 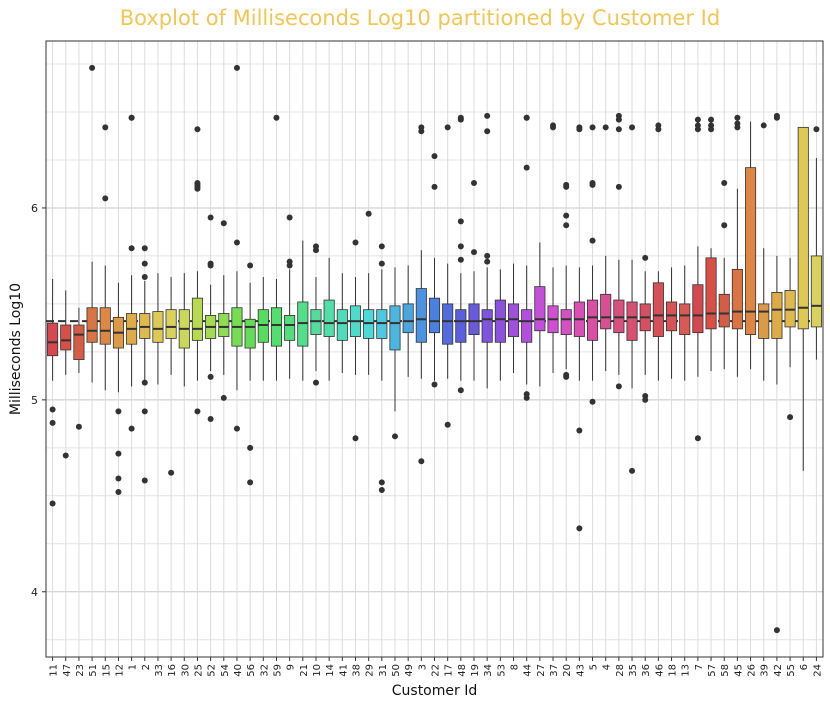 What do you see at coordinates (225, 670) in the screenshot?
I see `x-tick-label: 54` at bounding box center [225, 670].